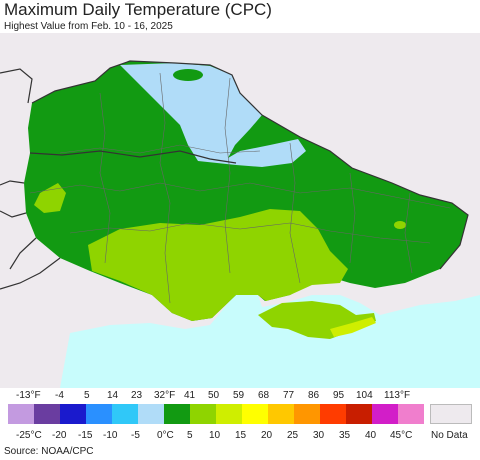 The image size is (480, 460). What do you see at coordinates (339, 395) in the screenshot?
I see `legend-f-12: 95` at bounding box center [339, 395].